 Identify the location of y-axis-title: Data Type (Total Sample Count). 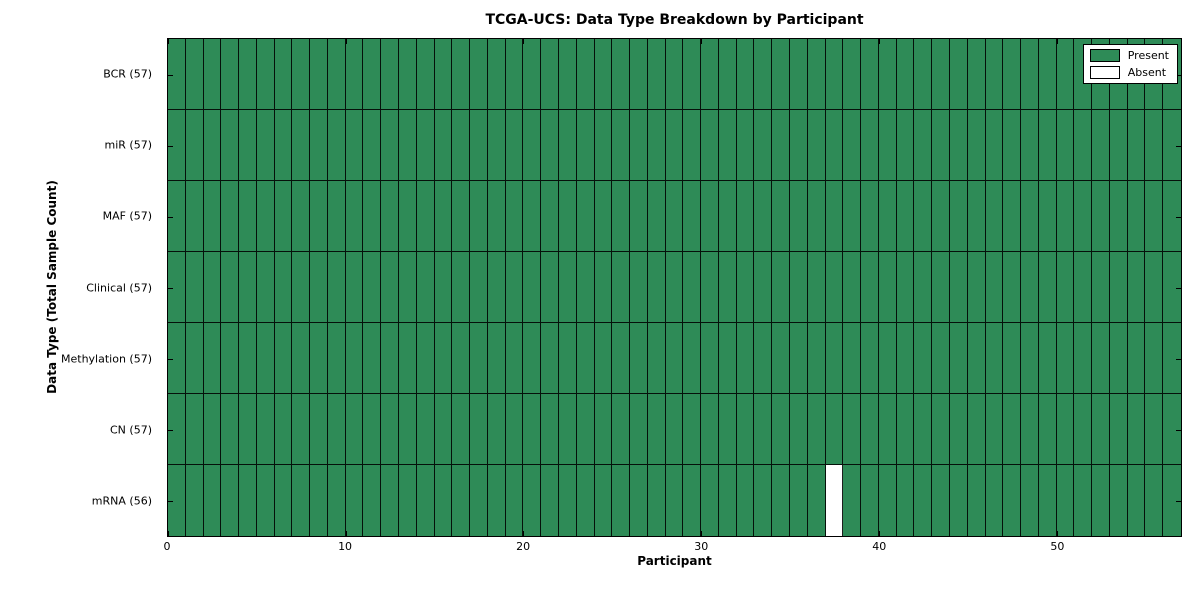
(52, 287).